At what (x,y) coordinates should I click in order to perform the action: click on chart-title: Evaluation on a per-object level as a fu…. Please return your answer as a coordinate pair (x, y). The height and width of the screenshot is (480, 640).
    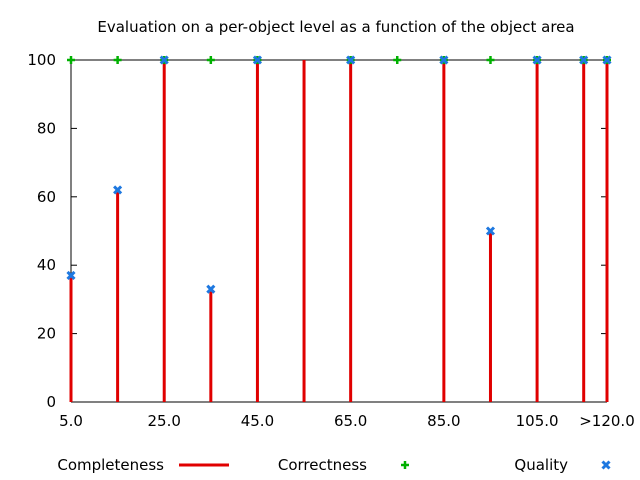
    Looking at the image, I should click on (335, 27).